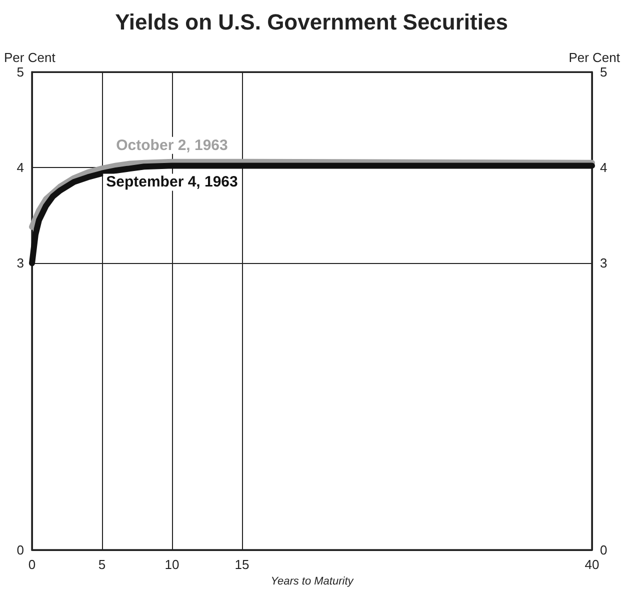 This screenshot has width=623, height=594. Describe the element at coordinates (20, 550) in the screenshot. I see `y-tick-label: 0` at that location.